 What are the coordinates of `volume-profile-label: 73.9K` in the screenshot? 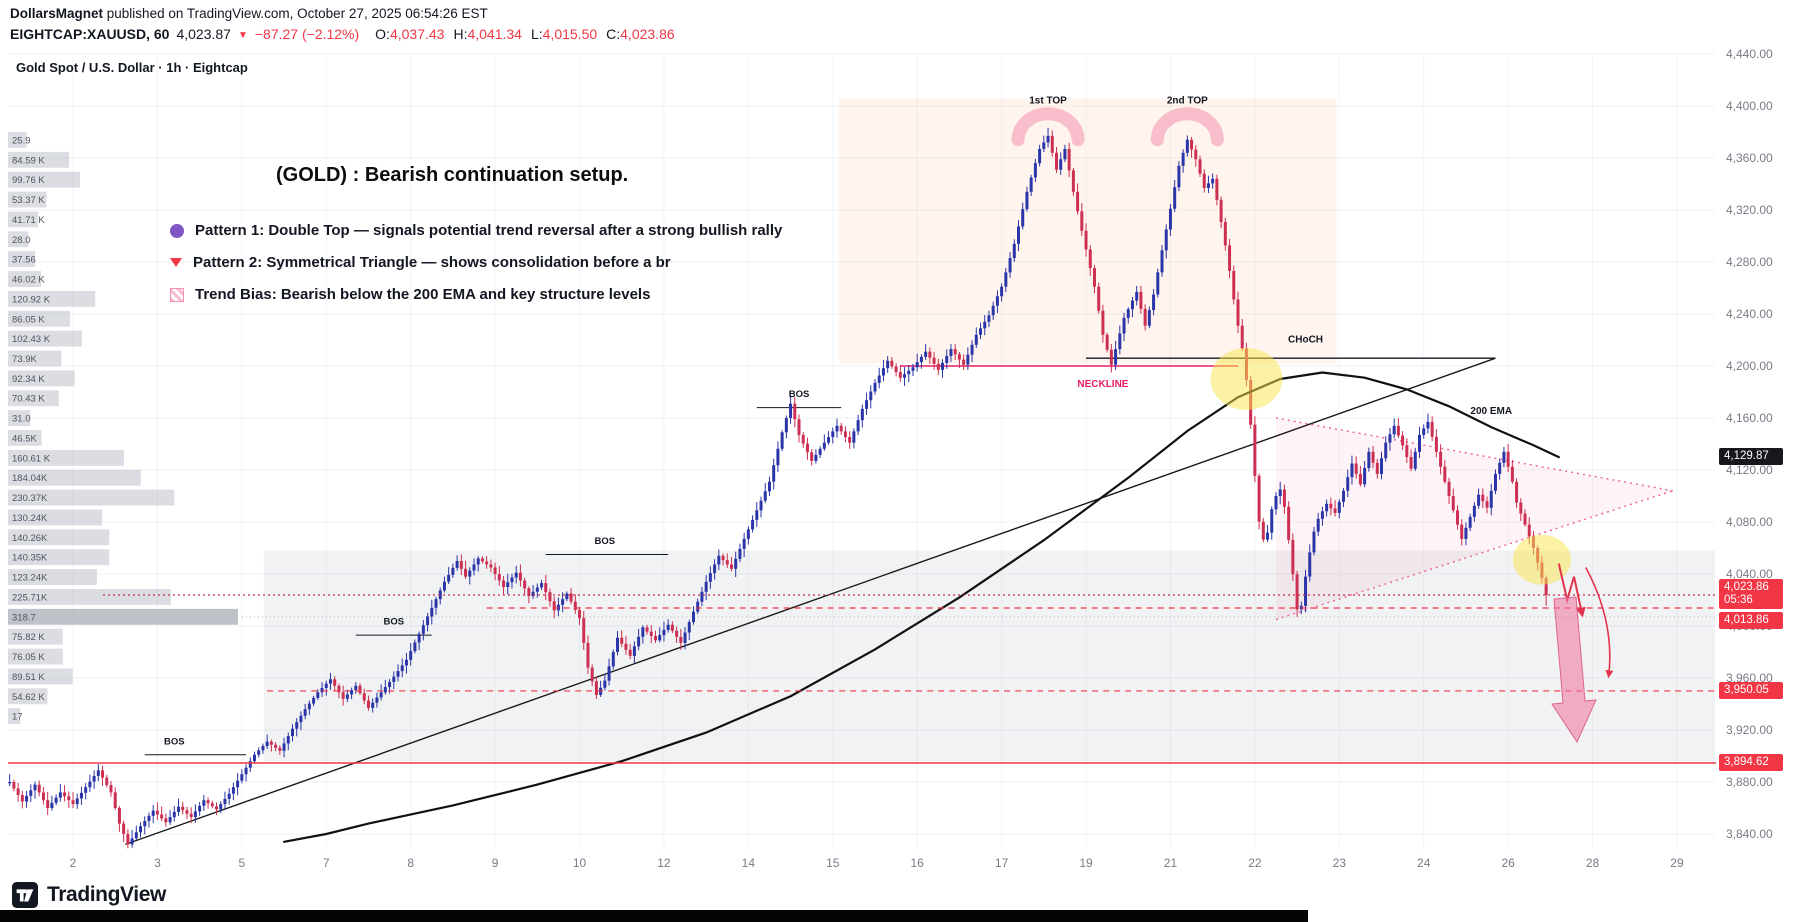 It's located at (24, 359).